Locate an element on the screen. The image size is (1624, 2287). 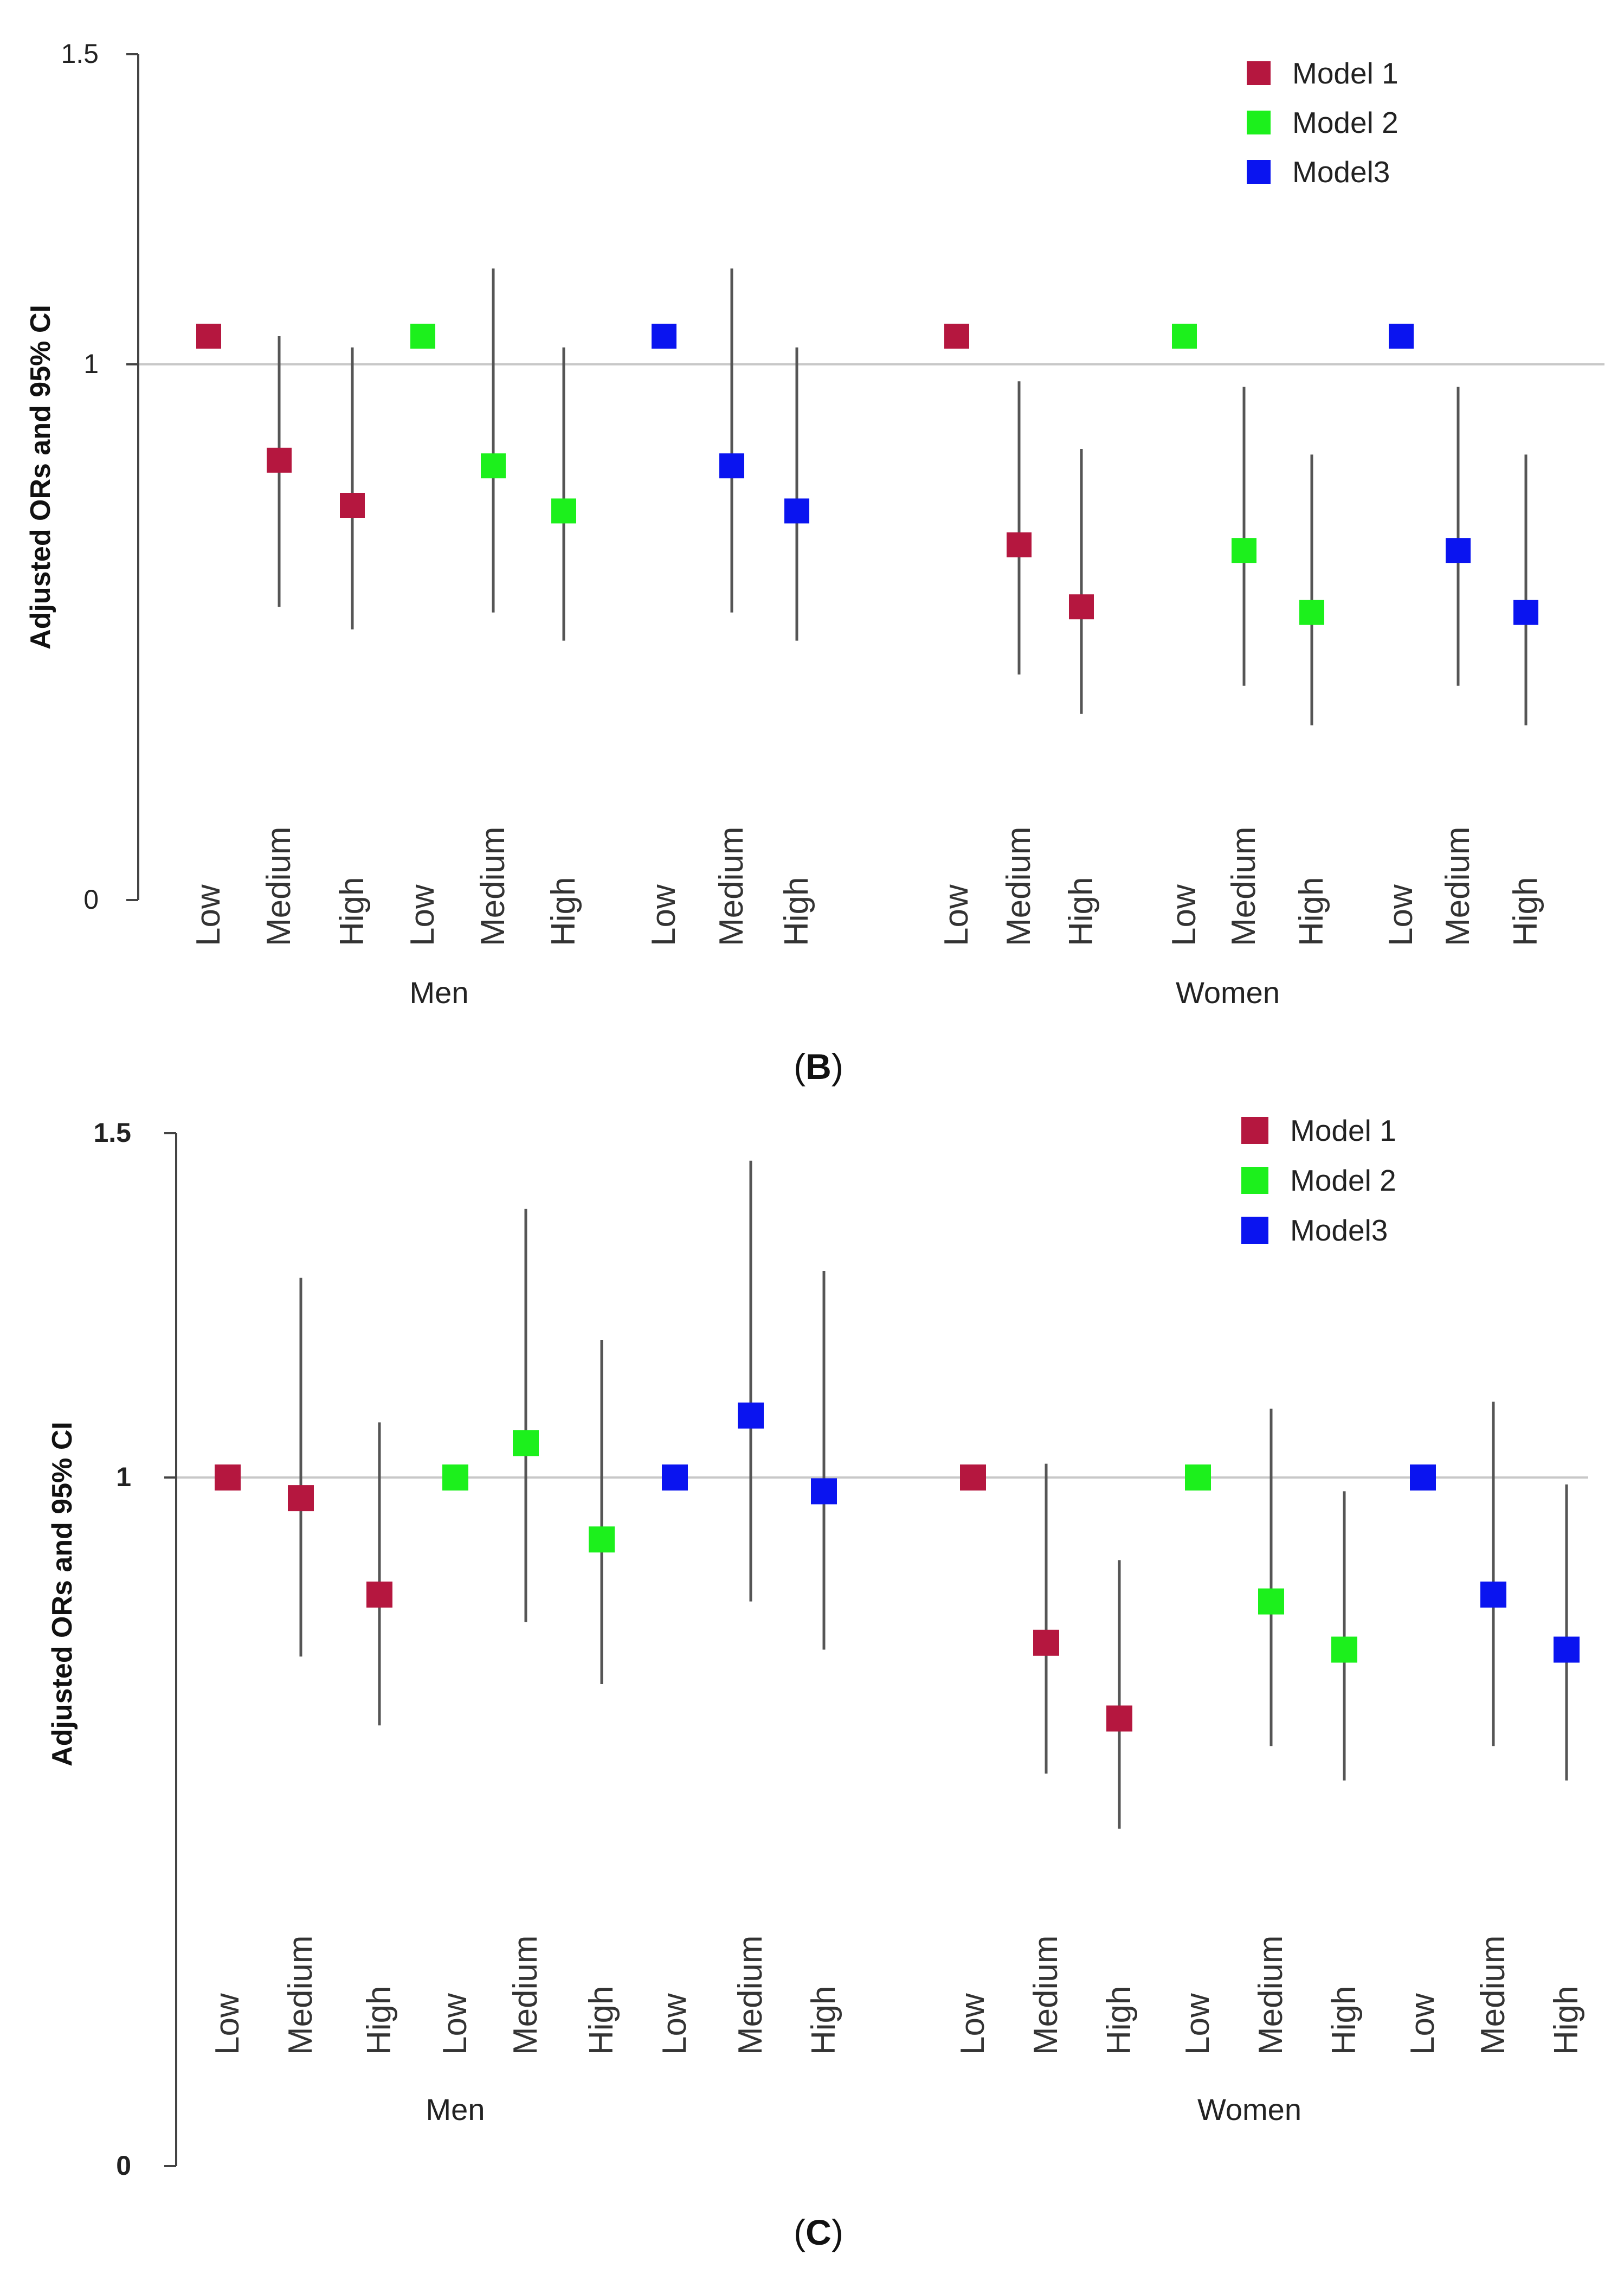
panel-caption: (B) is located at coordinates (818, 1066).